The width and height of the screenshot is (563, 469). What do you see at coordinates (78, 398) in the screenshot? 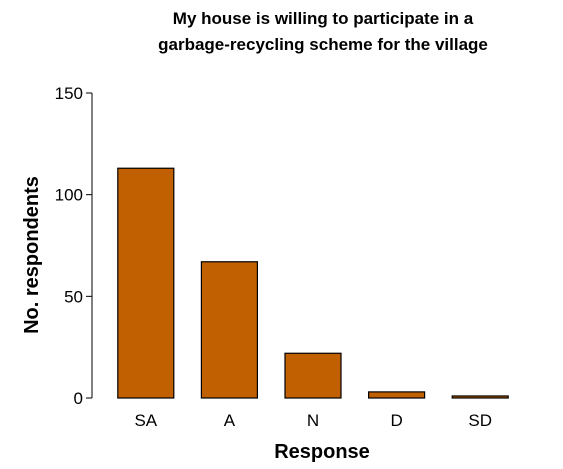
I see `y-tick-label: 0` at bounding box center [78, 398].